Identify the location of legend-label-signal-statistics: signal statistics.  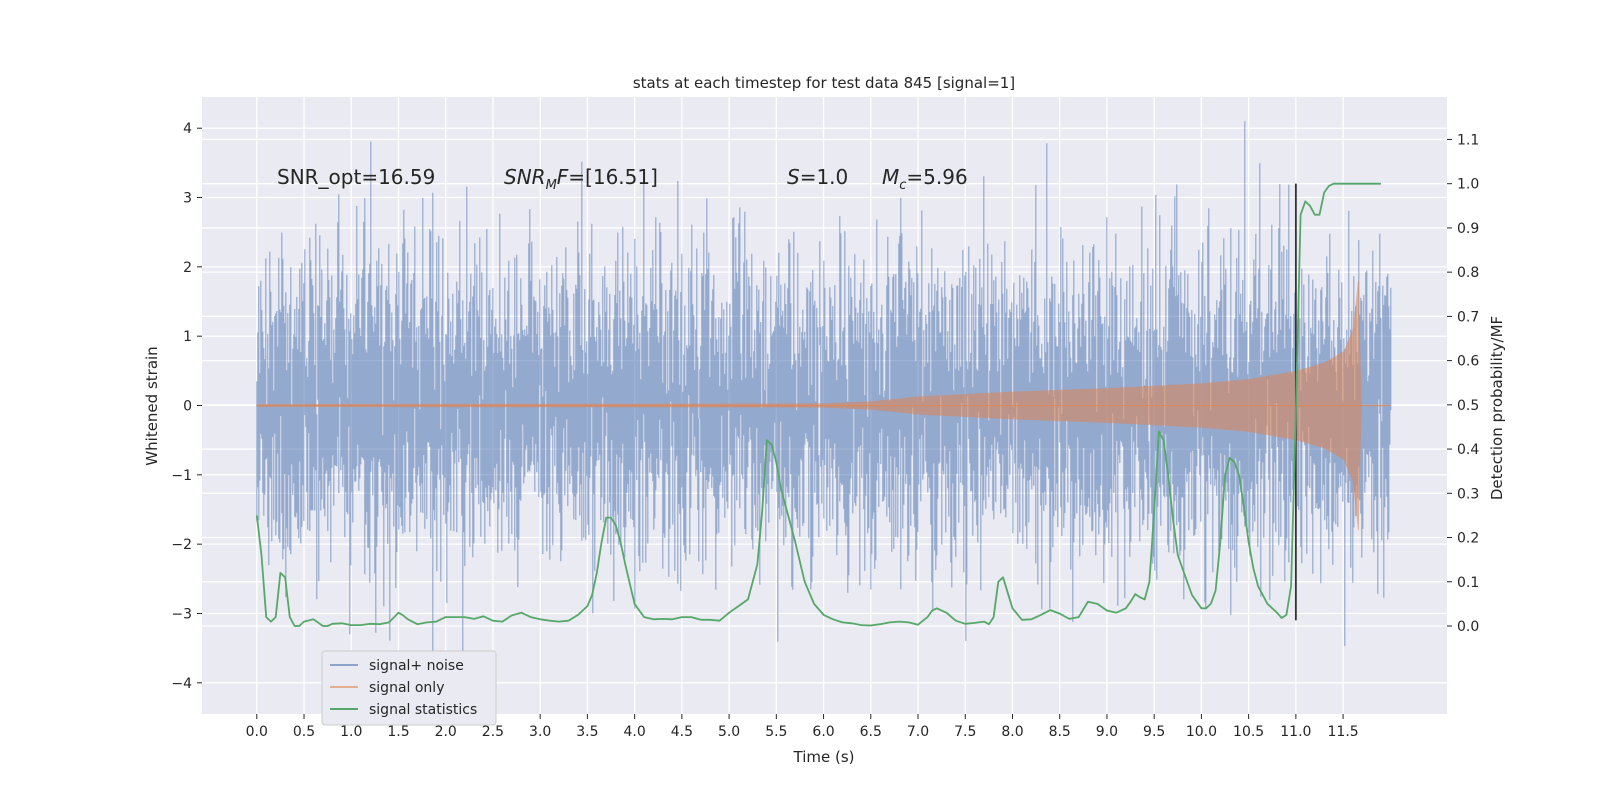
(423, 710).